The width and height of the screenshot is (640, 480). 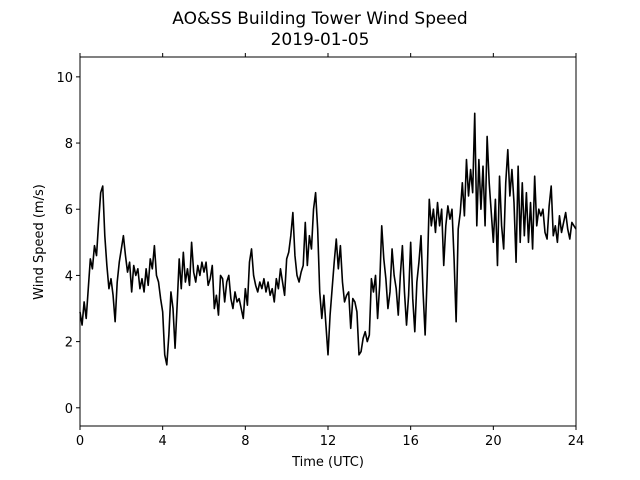 I want to click on x-tick-label: 4, so click(x=163, y=441).